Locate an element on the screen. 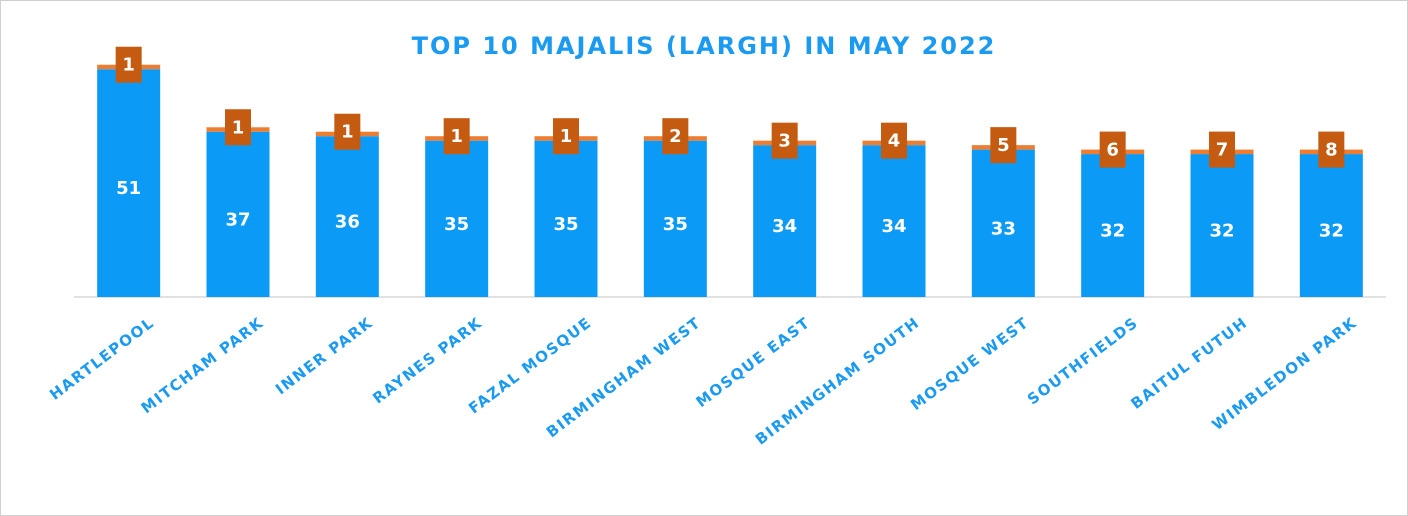  rank-label: 5 is located at coordinates (1003, 145).